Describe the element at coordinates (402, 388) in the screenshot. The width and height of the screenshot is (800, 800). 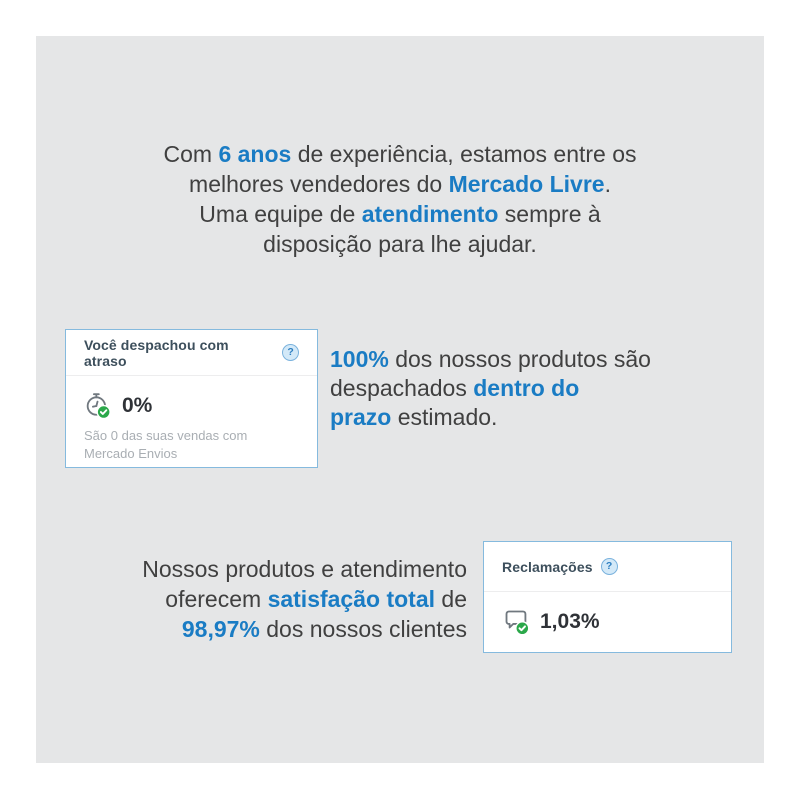
I see `text-segment: despachados` at that location.